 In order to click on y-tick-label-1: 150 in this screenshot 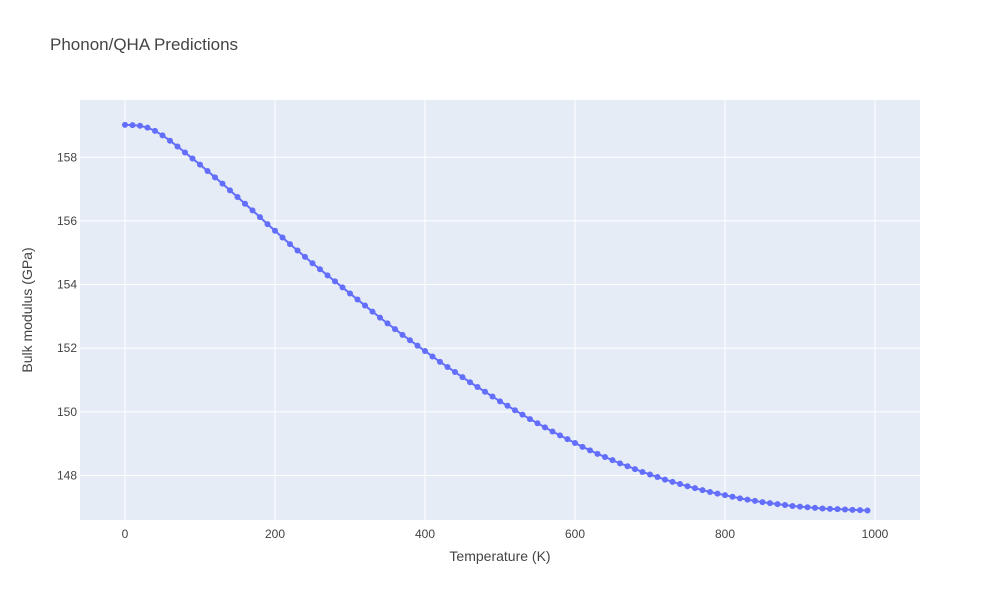, I will do `click(67, 412)`.